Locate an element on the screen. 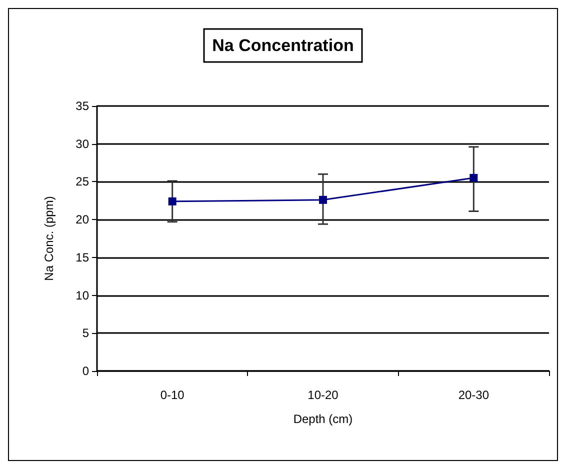 This screenshot has height=469, width=566. y-tick-label: 30 is located at coordinates (83, 143).